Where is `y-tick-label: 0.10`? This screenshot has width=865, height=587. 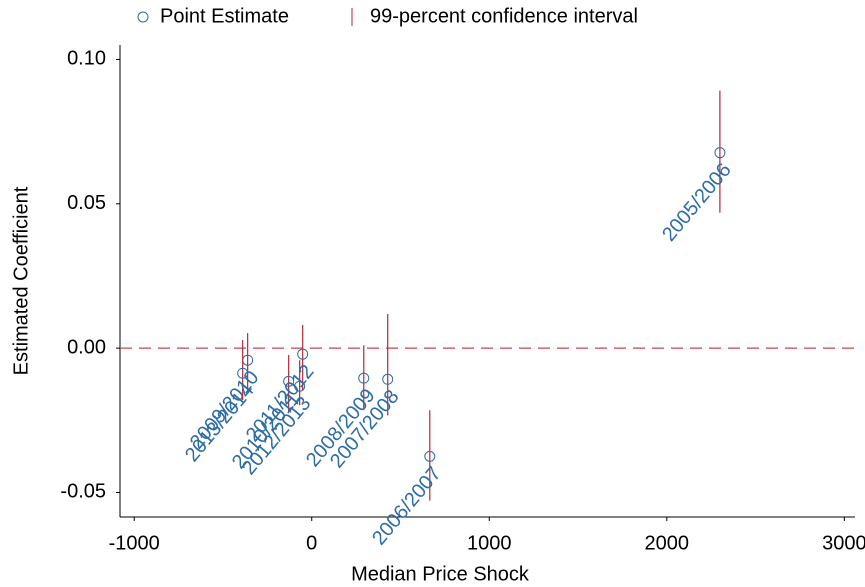 y-tick-label: 0.10 is located at coordinates (86, 59).